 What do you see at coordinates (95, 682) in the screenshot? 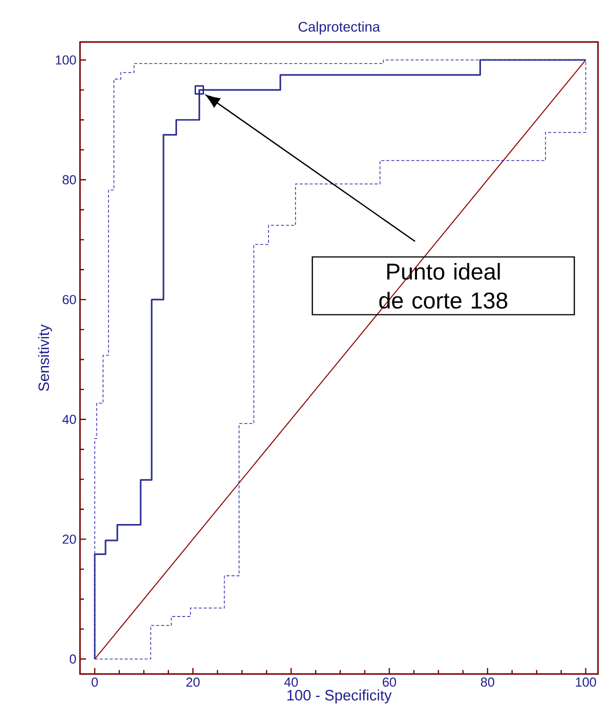
I see `x-tick-label: 0` at bounding box center [95, 682].